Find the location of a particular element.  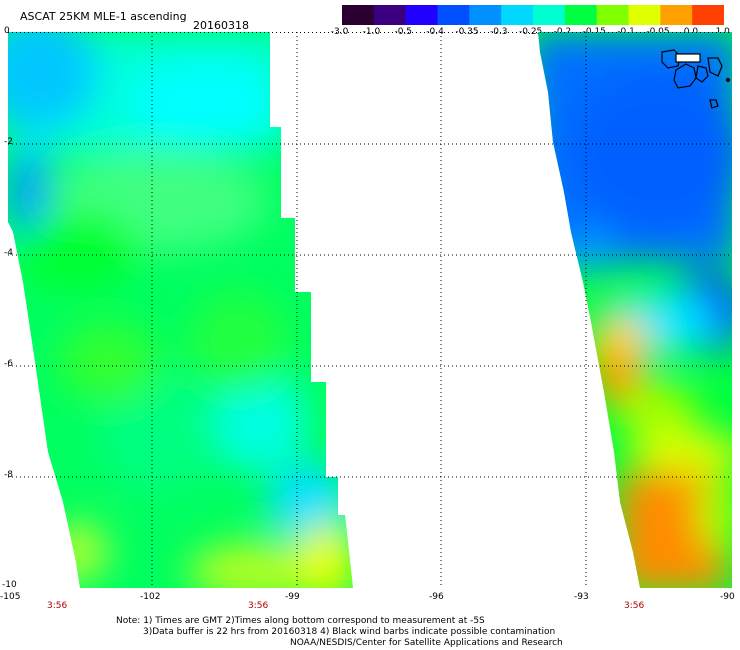

colorbar-label: -0.25 is located at coordinates (531, 32).